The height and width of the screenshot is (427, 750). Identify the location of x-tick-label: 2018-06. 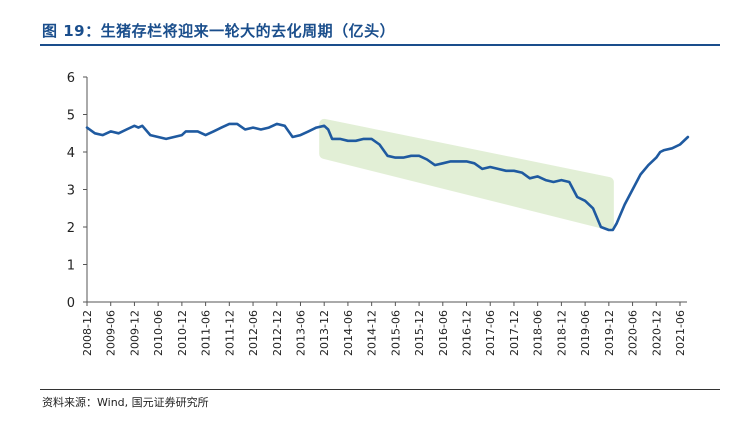
(538, 333).